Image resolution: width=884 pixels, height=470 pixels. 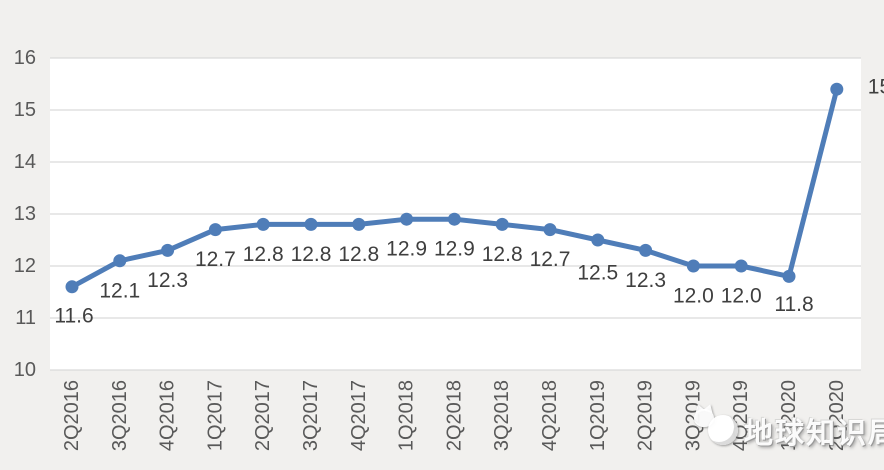 What do you see at coordinates (597, 273) in the screenshot?
I see `data-point-label: 12.5` at bounding box center [597, 273].